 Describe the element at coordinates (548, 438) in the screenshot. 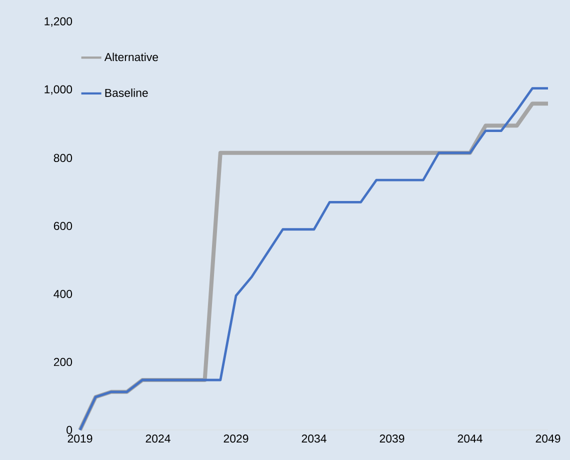

I see `x-tick-label: 2049` at that location.